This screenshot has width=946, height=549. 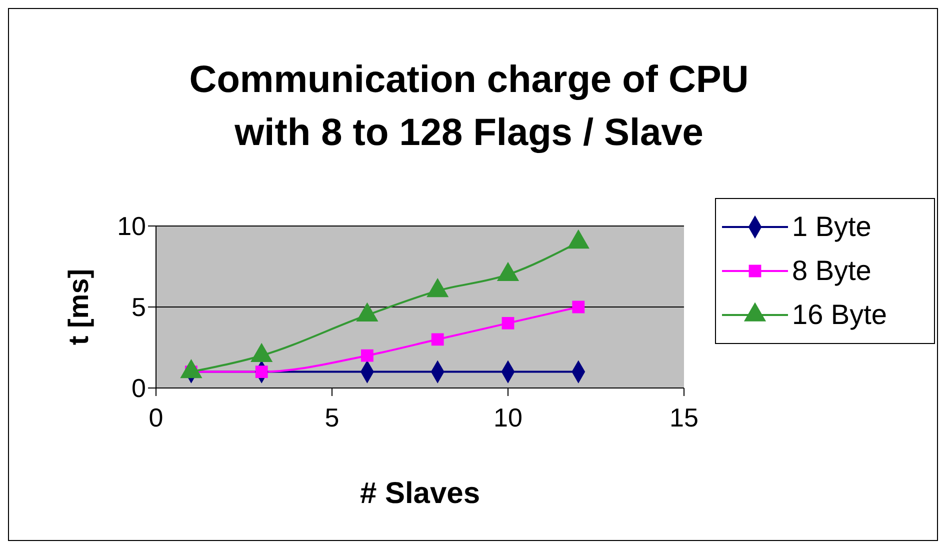 What do you see at coordinates (332, 417) in the screenshot?
I see `x-tick-label: 5` at bounding box center [332, 417].